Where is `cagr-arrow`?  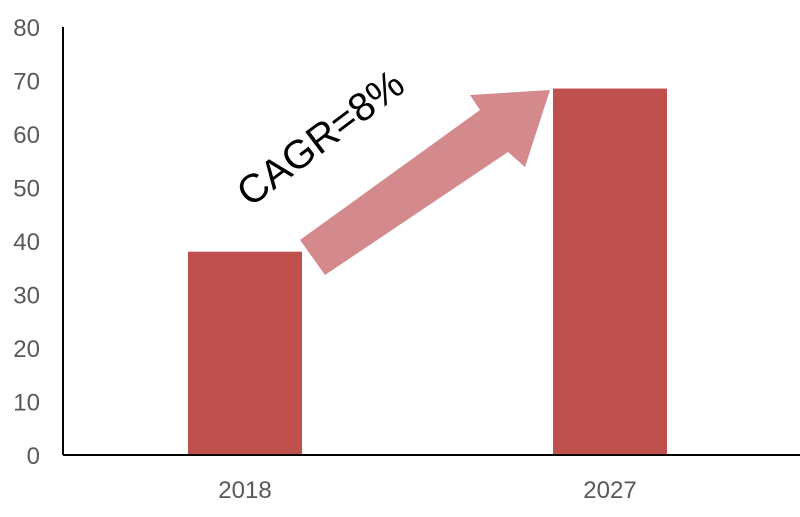 cagr-arrow is located at coordinates (425, 182).